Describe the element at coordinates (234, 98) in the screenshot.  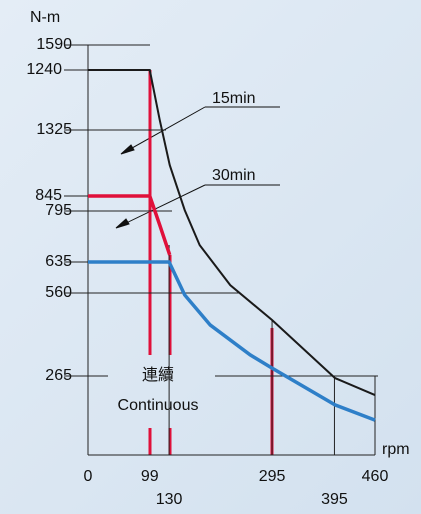
I see `annotation-15min: 15min` at that location.